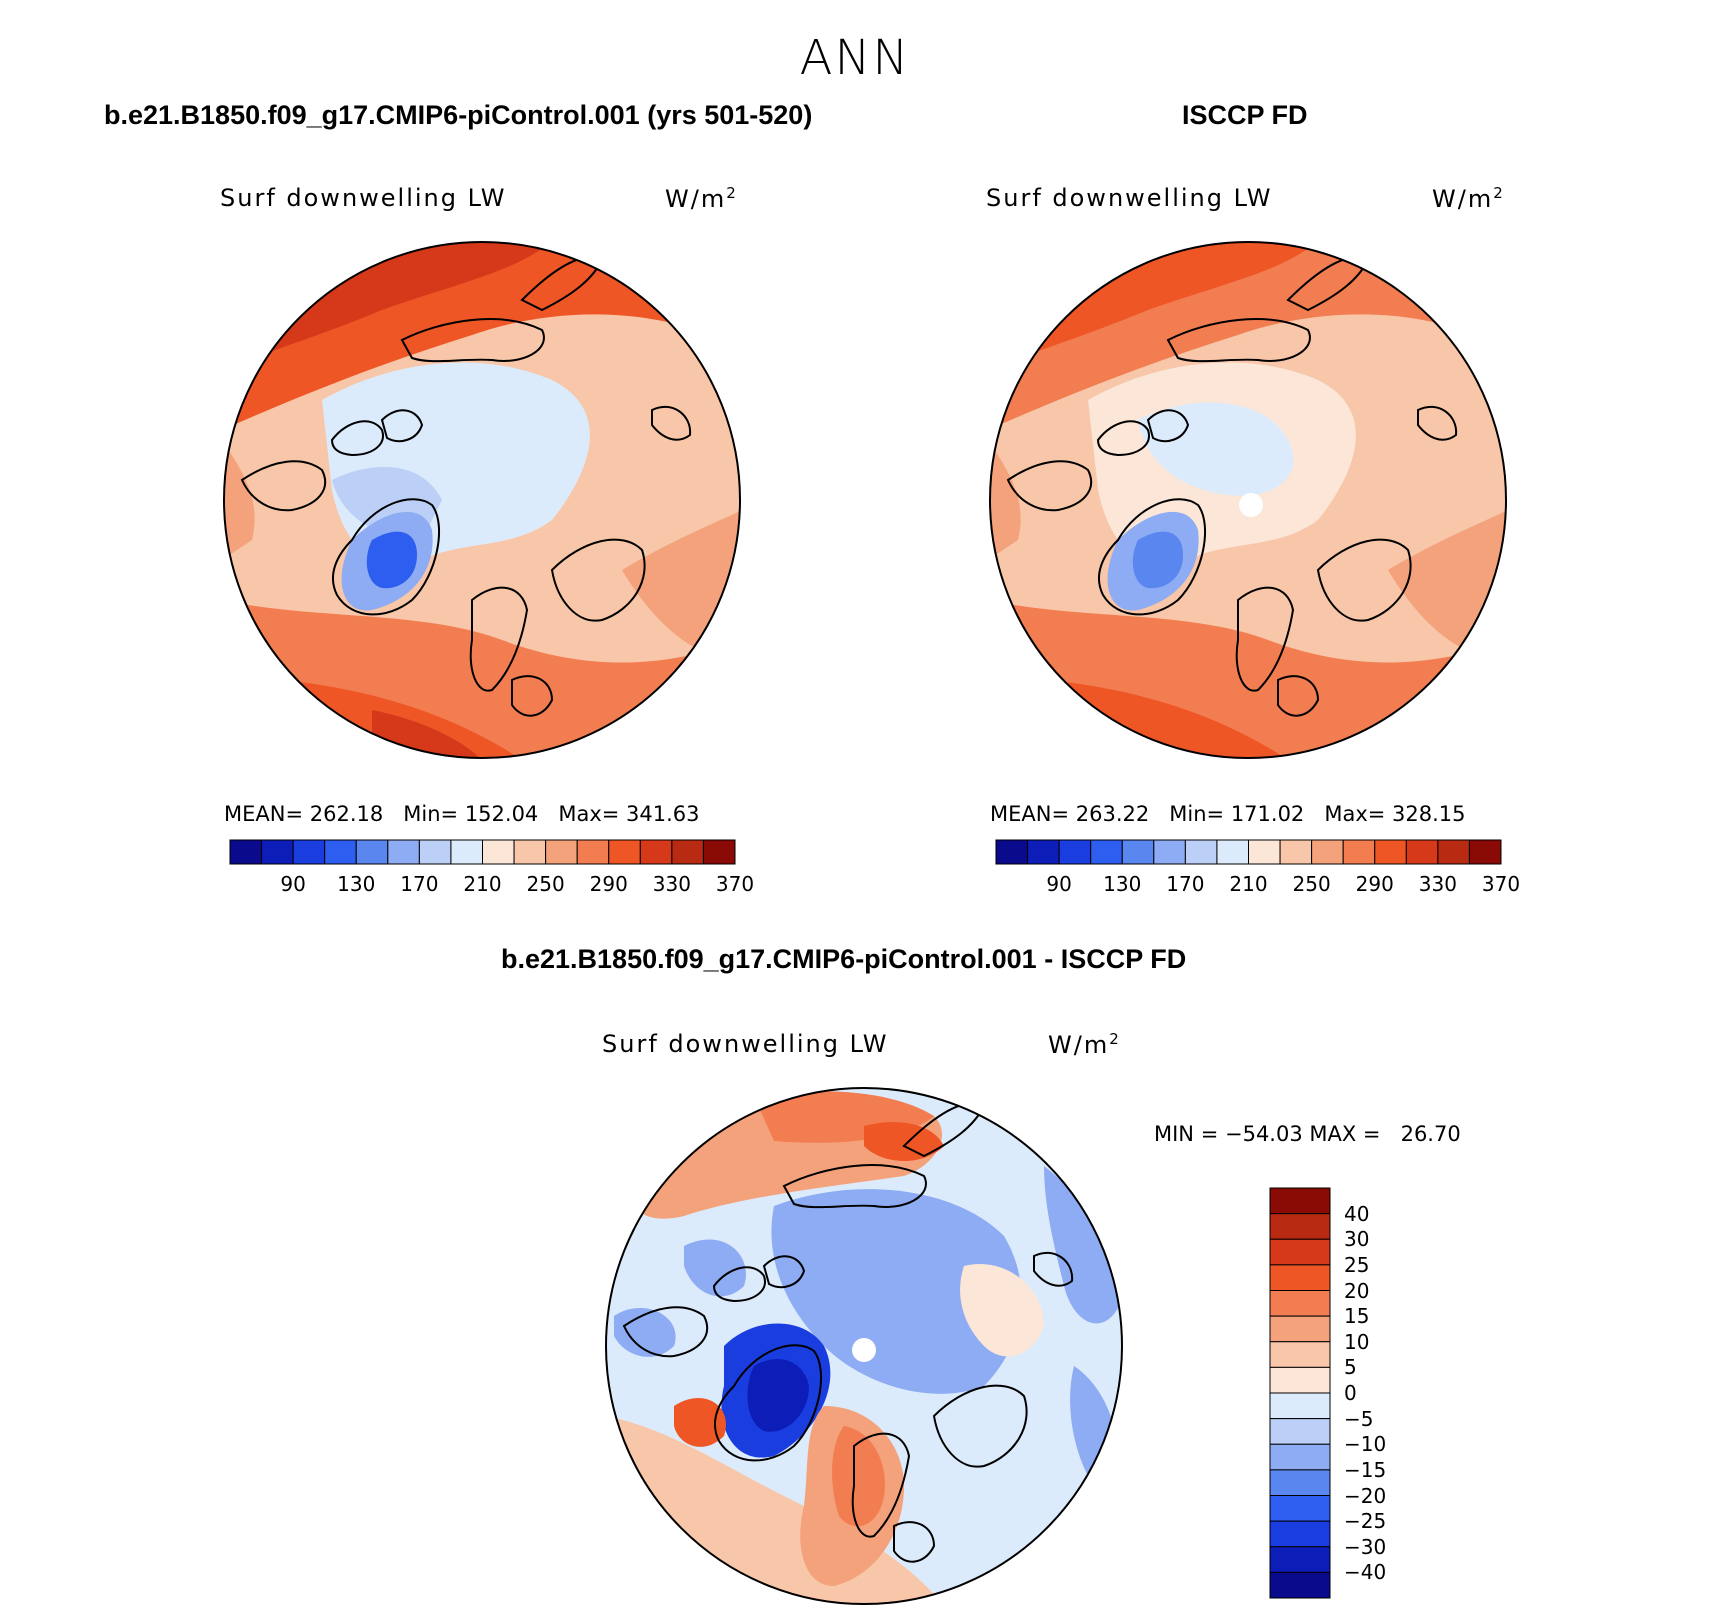 The height and width of the screenshot is (1606, 1710). What do you see at coordinates (1112, 814) in the screenshot?
I see `obs-mean-value: 263.22` at bounding box center [1112, 814].